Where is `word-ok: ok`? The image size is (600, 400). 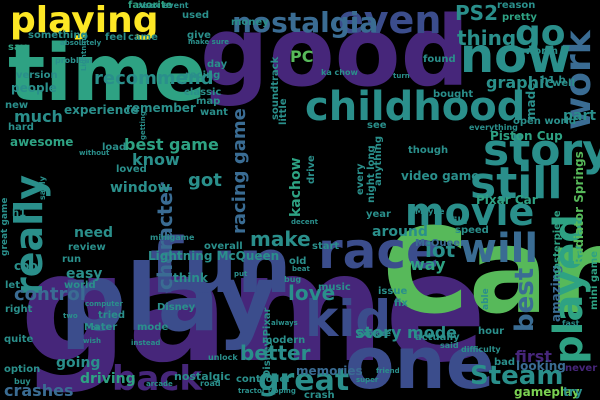
word-ok: ok is located at coordinates (96, 328).